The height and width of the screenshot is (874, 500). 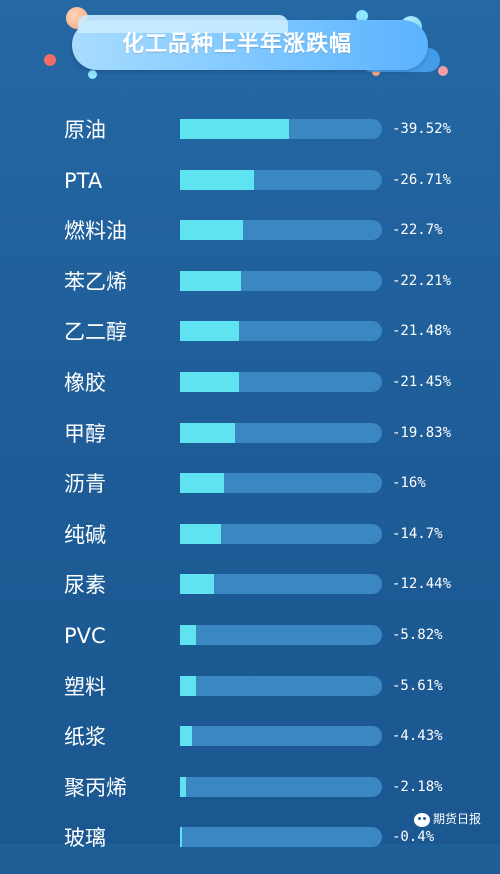 I want to click on value-label: -21.45%, so click(x=422, y=382).